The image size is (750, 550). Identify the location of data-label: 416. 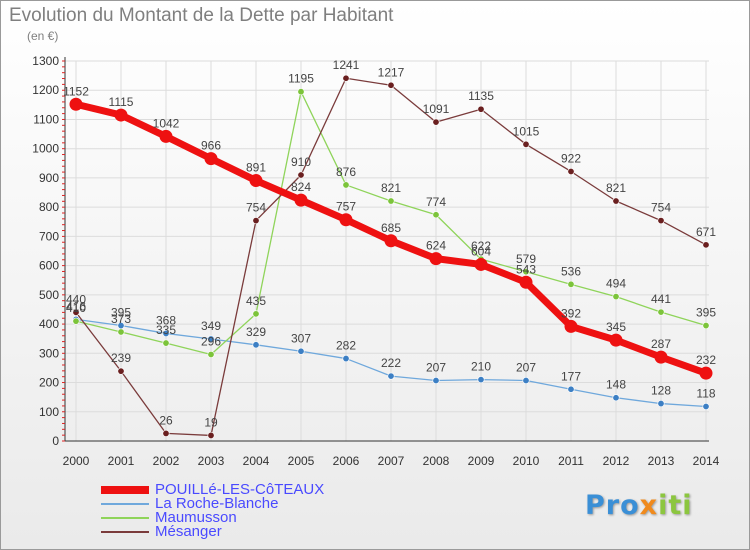
(76, 306).